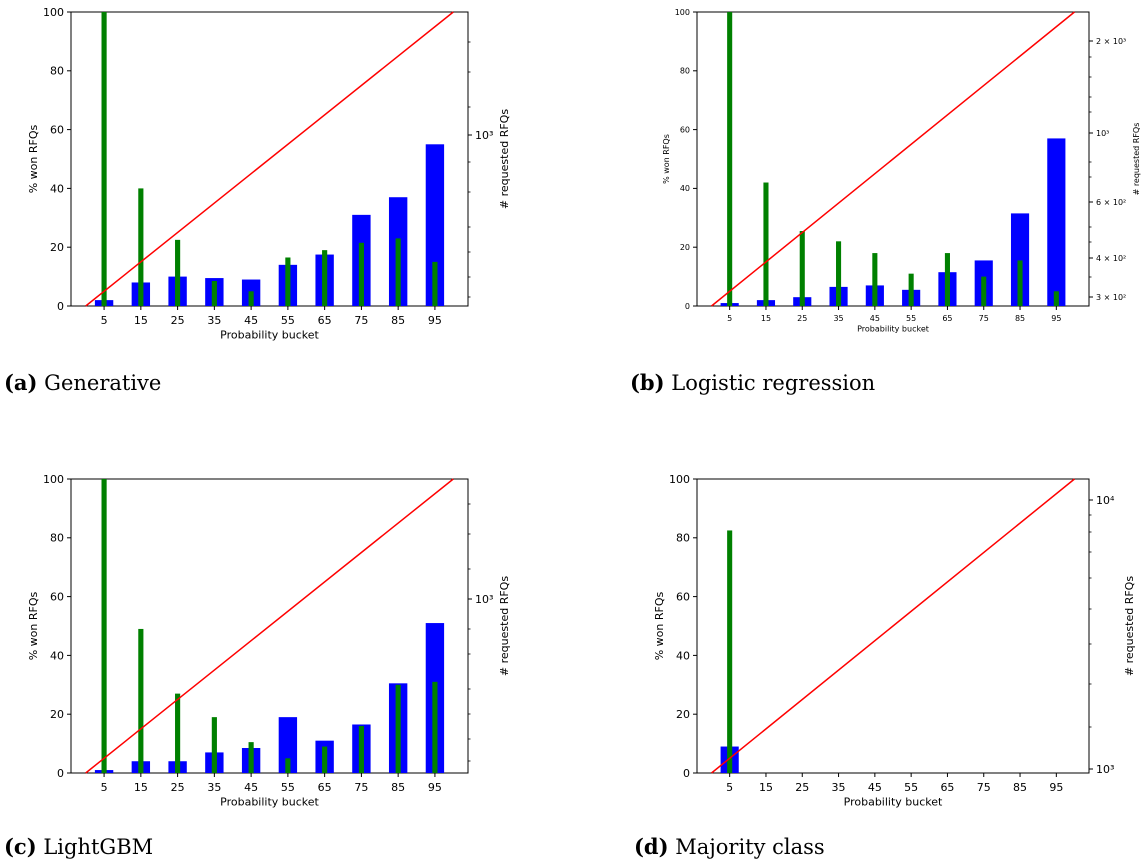 The width and height of the screenshot is (1143, 859). I want to click on calibration-line-d, so click(893, 626).